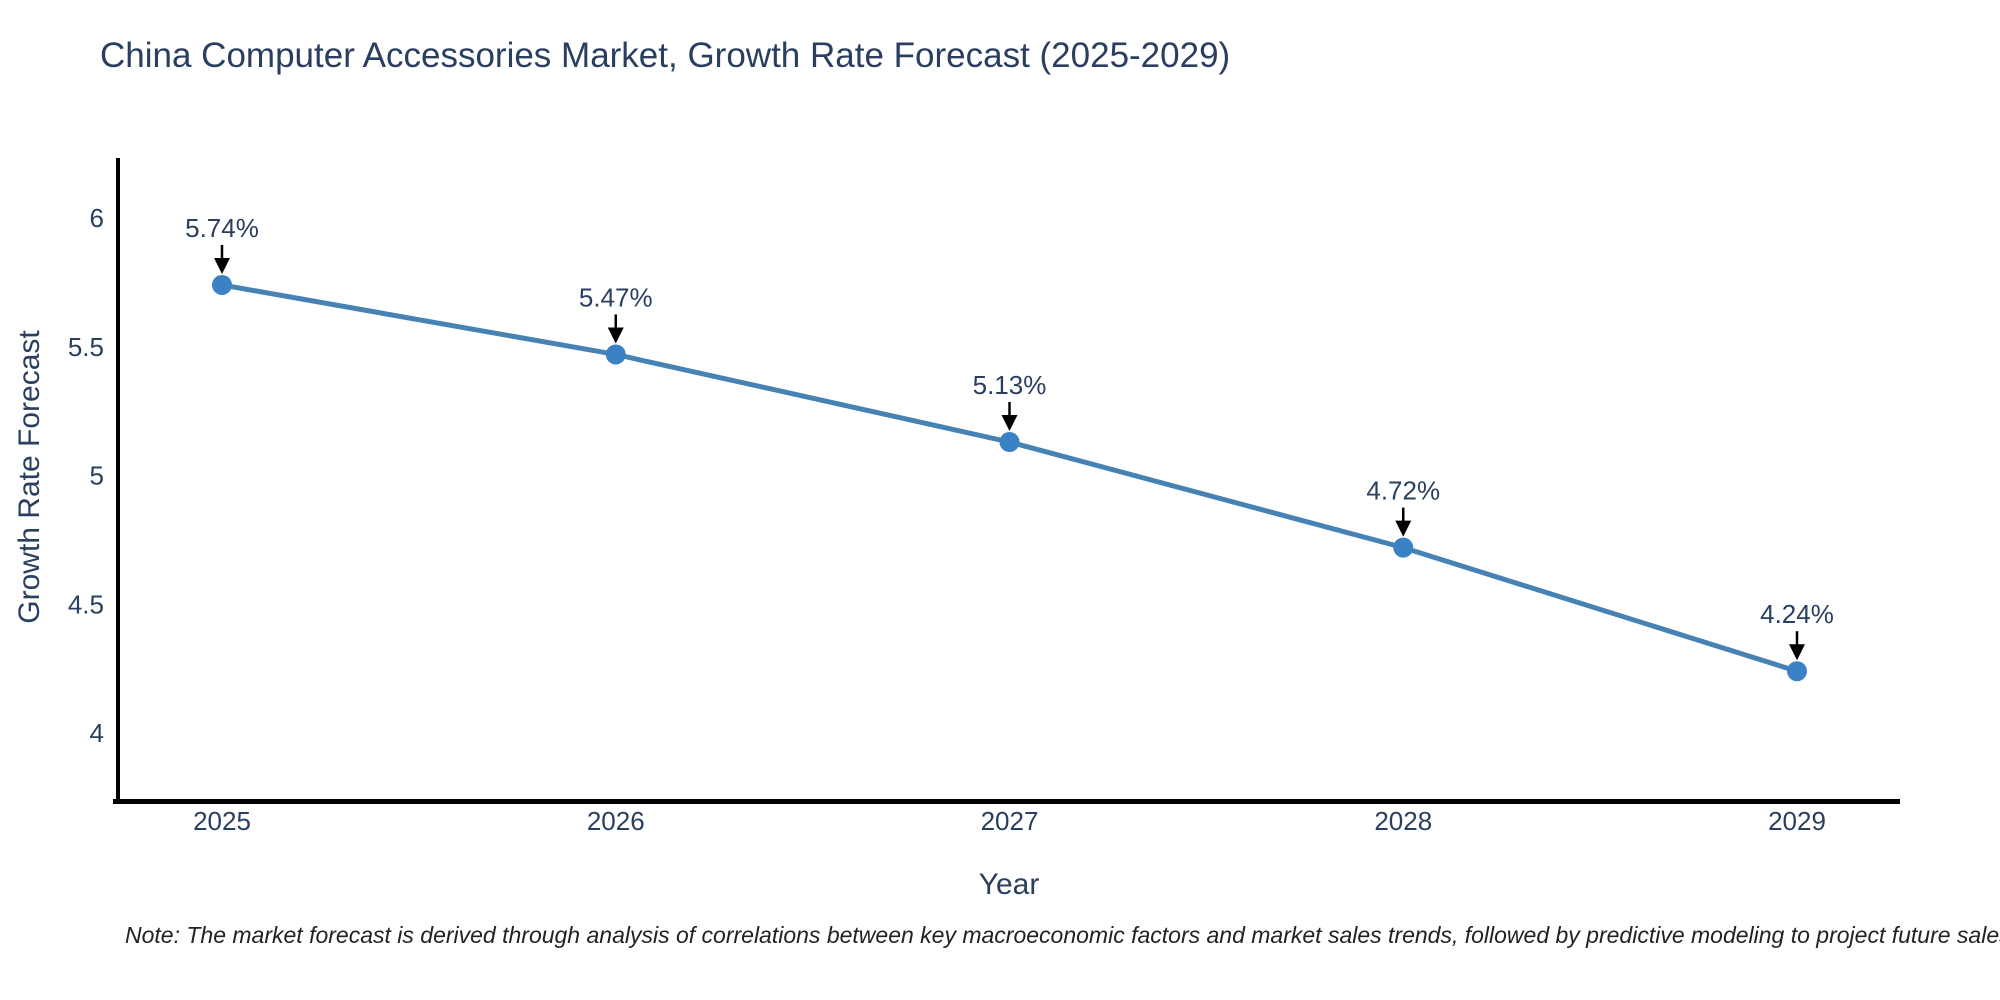 The height and width of the screenshot is (1000, 2000). What do you see at coordinates (97, 476) in the screenshot?
I see `y-tick-label: 5` at bounding box center [97, 476].